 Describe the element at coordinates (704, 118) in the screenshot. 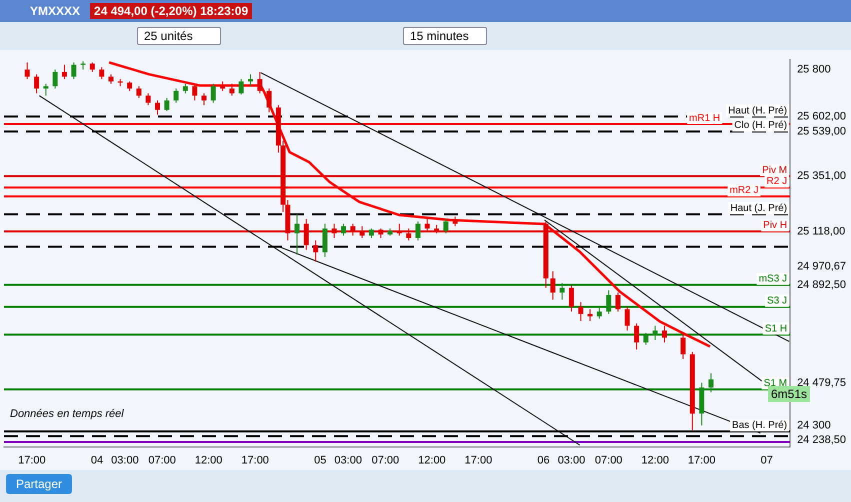

I see `ref-line-label: mR1 H` at that location.